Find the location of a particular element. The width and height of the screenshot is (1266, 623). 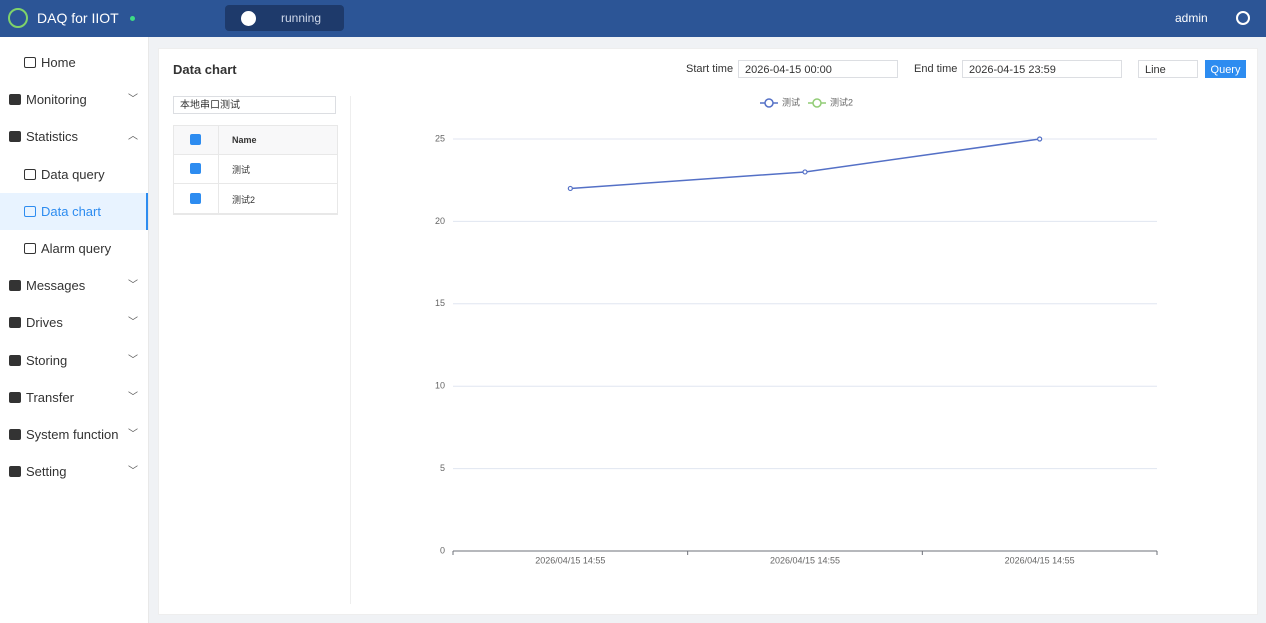

panel-title: Data chart is located at coordinates (205, 69).